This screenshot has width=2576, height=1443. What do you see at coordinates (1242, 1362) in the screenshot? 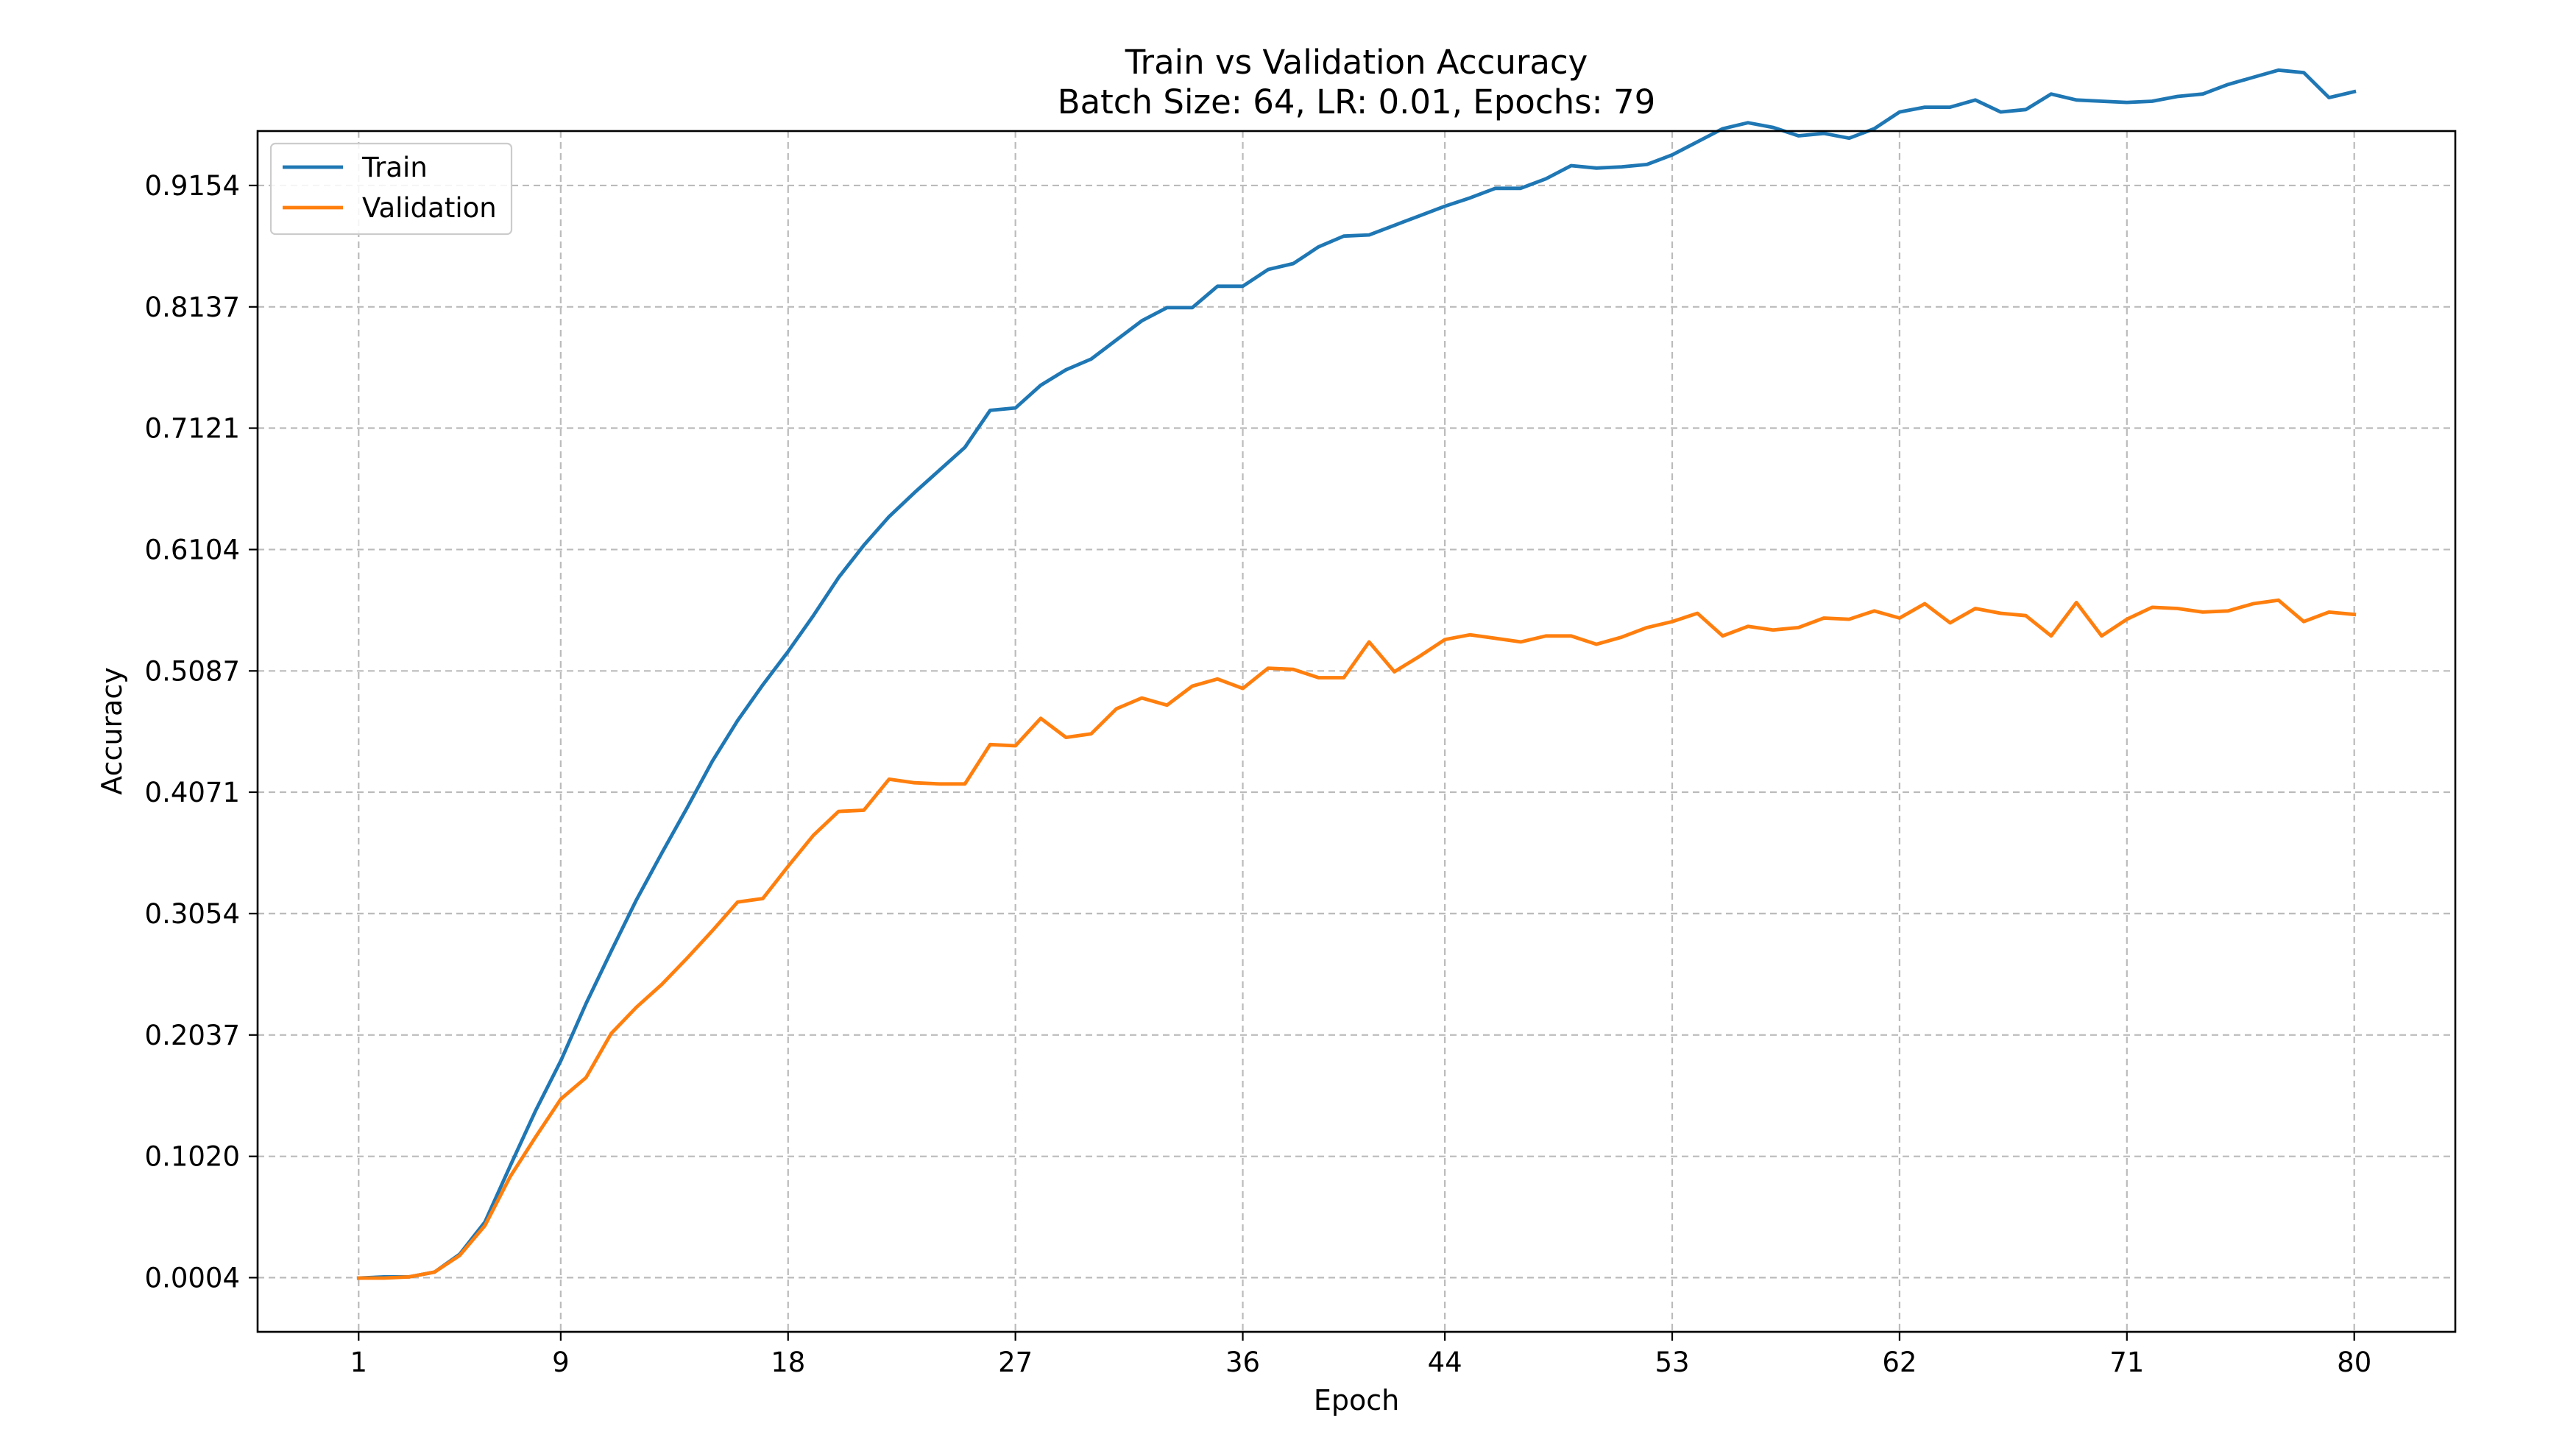
I see `x-tick-label: 36` at bounding box center [1242, 1362].